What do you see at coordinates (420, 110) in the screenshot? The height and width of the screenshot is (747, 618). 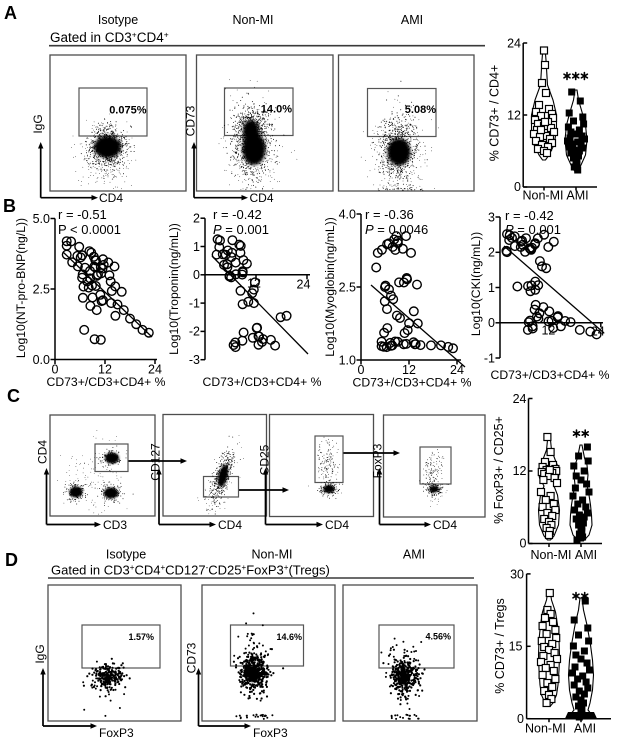 I see `svg-text: 5.08%` at bounding box center [420, 110].